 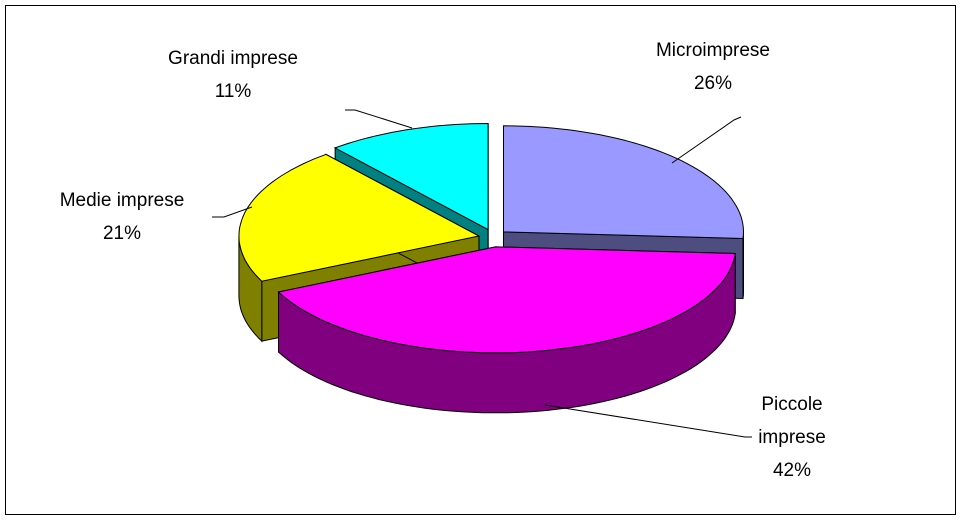 What do you see at coordinates (713, 50) in the screenshot?
I see `category-label: Microimprese` at bounding box center [713, 50].